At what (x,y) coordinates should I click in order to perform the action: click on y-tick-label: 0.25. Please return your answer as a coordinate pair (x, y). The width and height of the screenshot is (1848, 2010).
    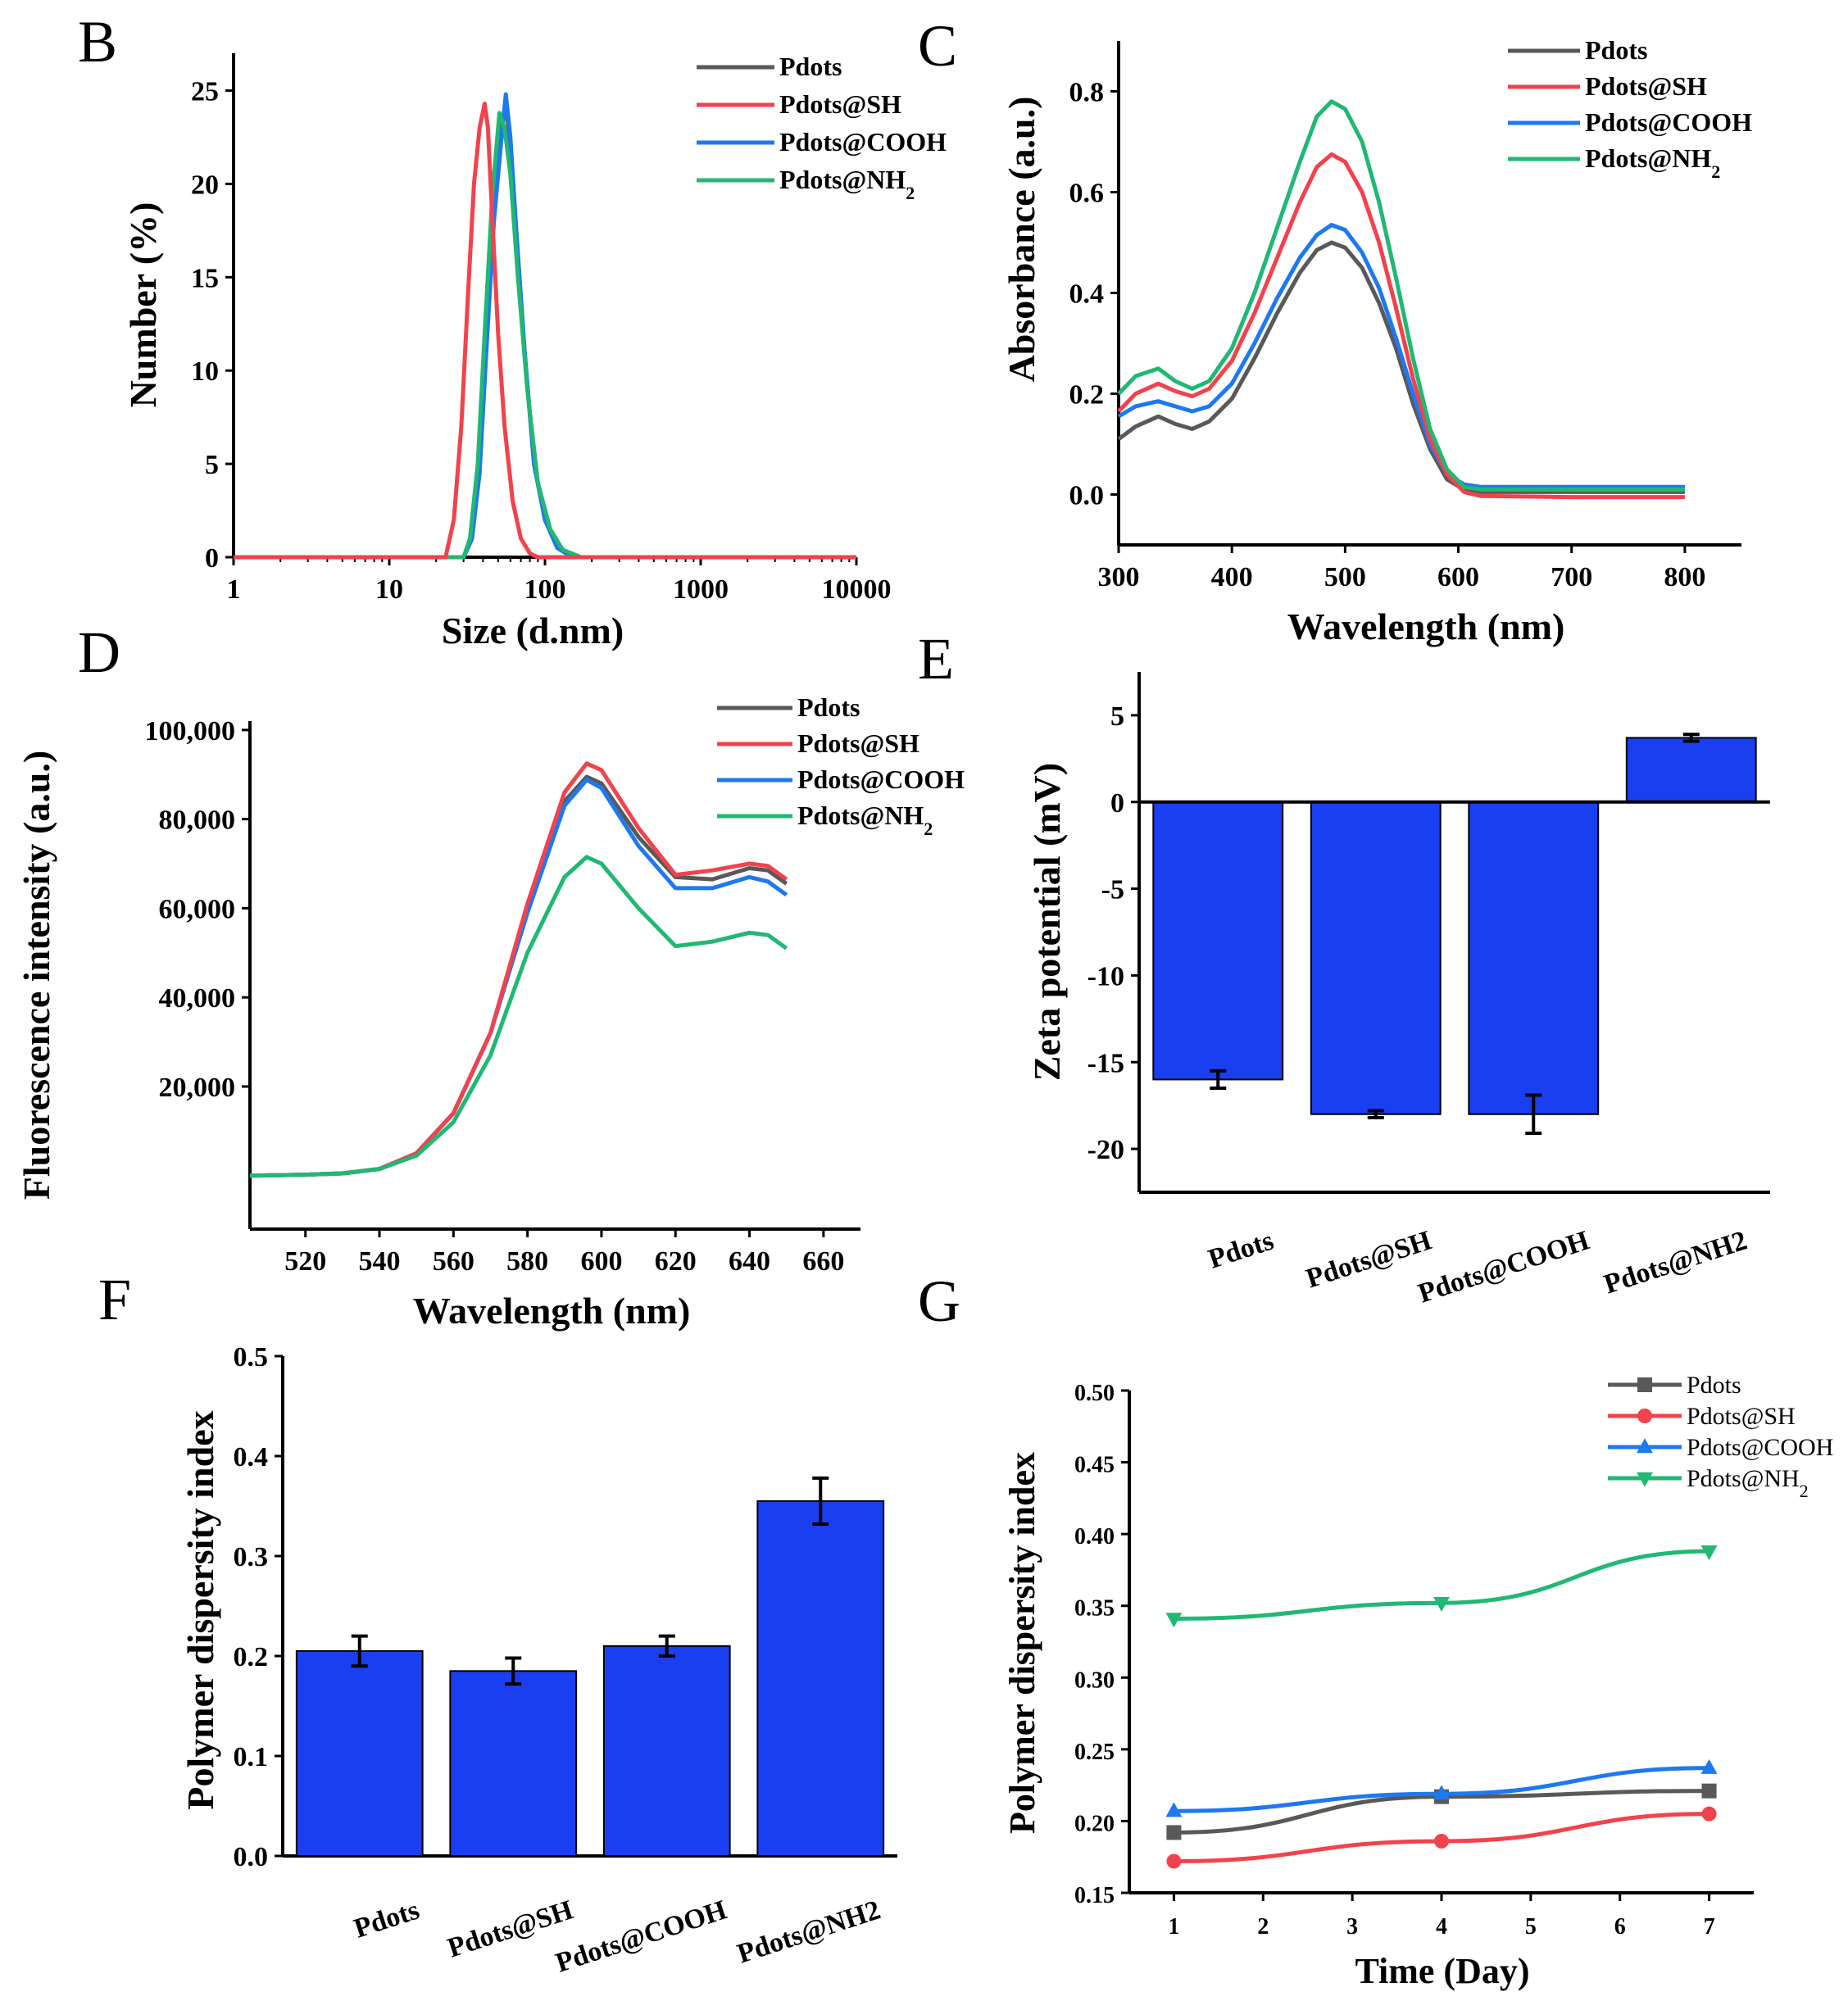
    Looking at the image, I should click on (1094, 1752).